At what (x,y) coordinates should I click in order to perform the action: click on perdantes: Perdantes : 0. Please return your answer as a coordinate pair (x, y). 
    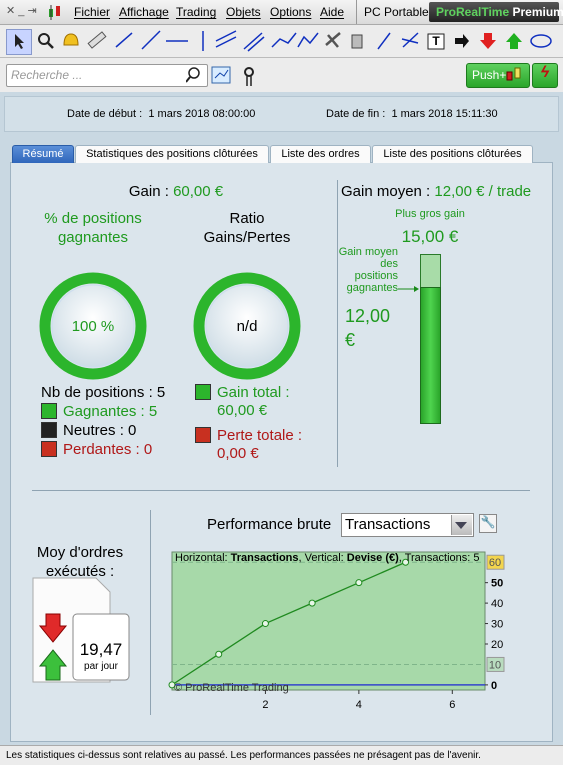
    Looking at the image, I should click on (108, 449).